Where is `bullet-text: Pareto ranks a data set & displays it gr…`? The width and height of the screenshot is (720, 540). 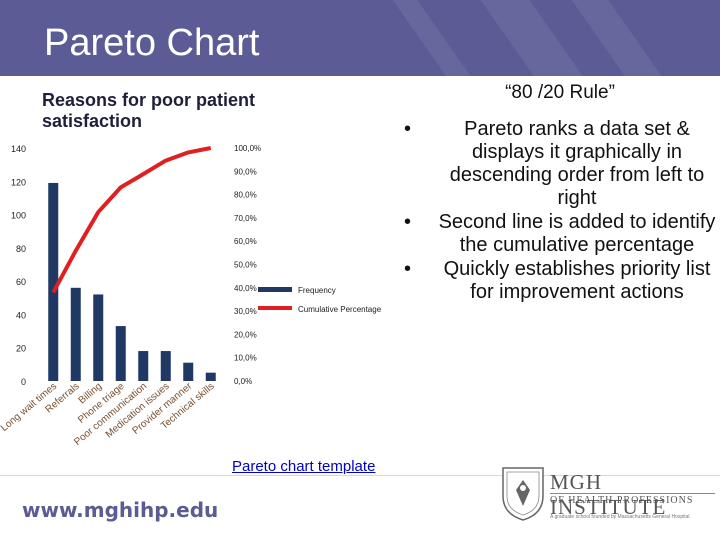 bullet-text: Pareto ranks a data set & displays it gr… is located at coordinates (577, 163).